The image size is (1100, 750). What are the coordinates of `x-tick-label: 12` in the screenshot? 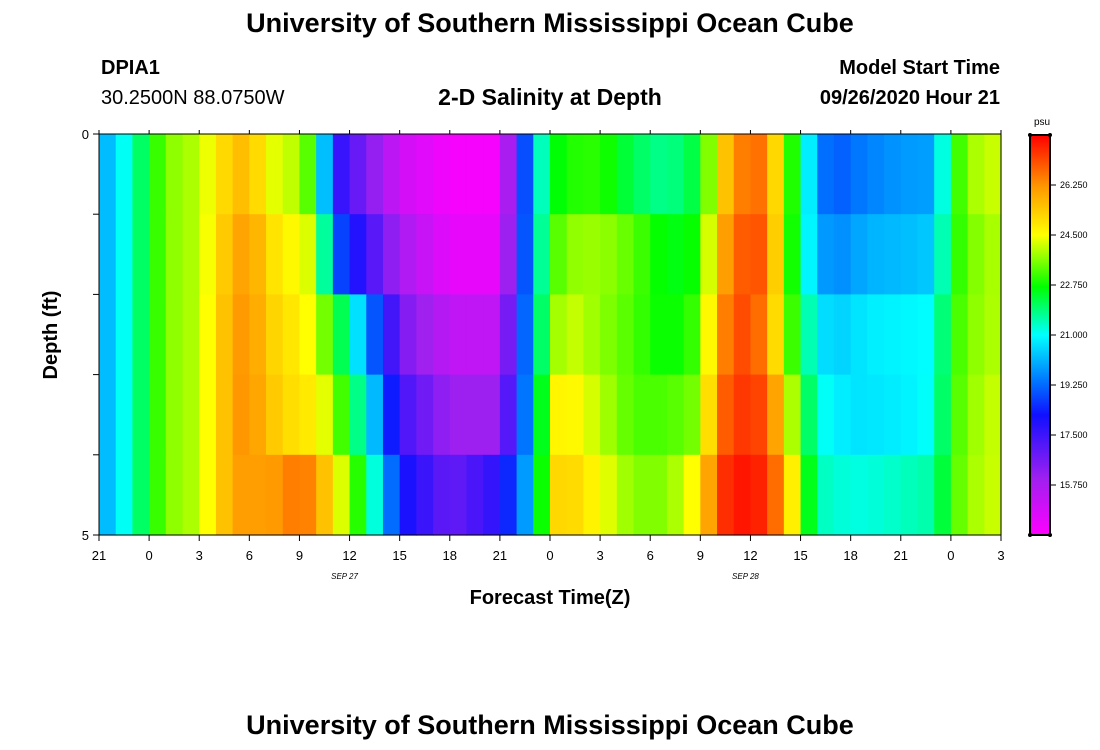 It's located at (750, 555).